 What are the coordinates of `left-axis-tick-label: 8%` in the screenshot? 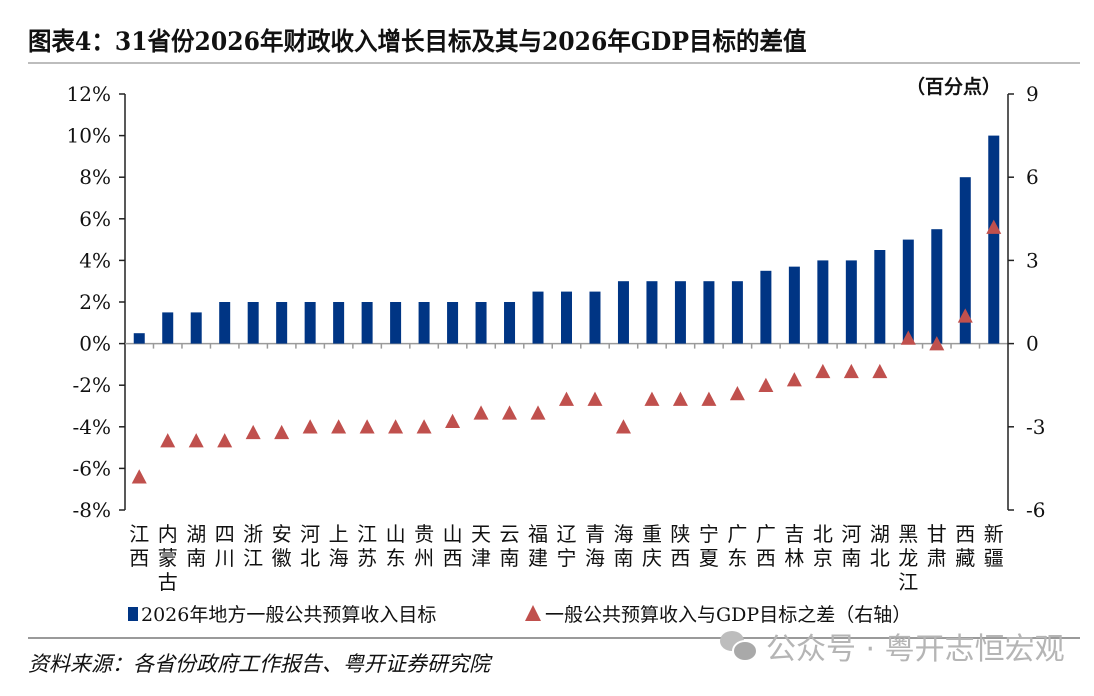 It's located at (95, 177).